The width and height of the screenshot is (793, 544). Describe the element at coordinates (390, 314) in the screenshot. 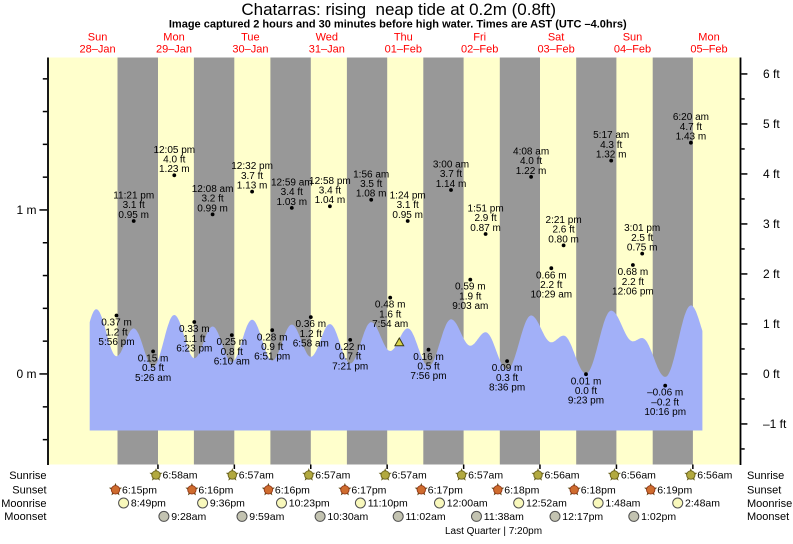

I see `svg-text: 1.6 ft` at that location.